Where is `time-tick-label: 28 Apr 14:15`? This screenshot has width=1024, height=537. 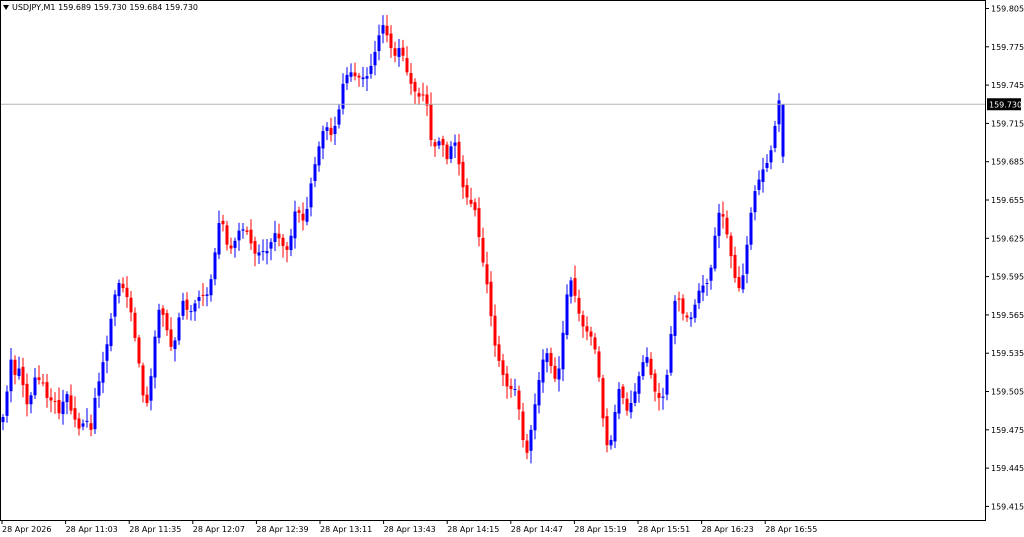
time-tick-label: 28 Apr 14:15 is located at coordinates (473, 529).